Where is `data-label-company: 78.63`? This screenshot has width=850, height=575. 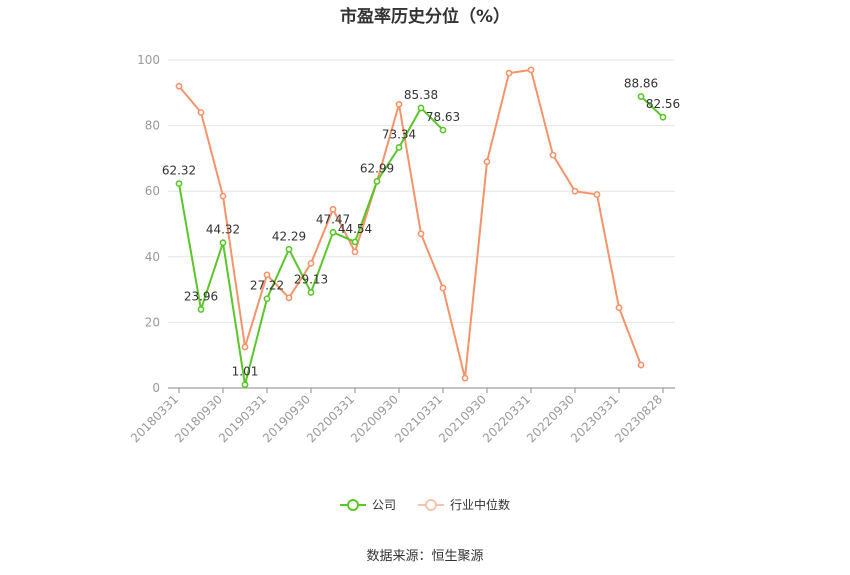 data-label-company: 78.63 is located at coordinates (443, 117).